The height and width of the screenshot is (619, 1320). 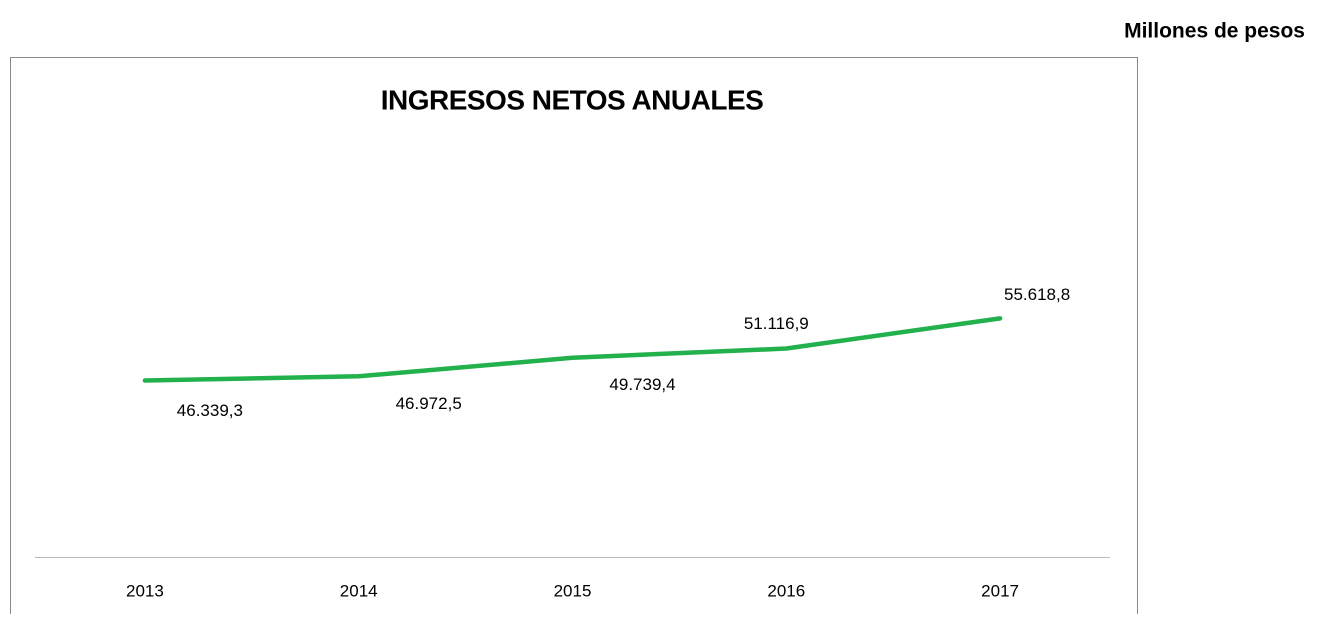 What do you see at coordinates (1214, 31) in the screenshot?
I see `units-note: Millones de pesos` at bounding box center [1214, 31].